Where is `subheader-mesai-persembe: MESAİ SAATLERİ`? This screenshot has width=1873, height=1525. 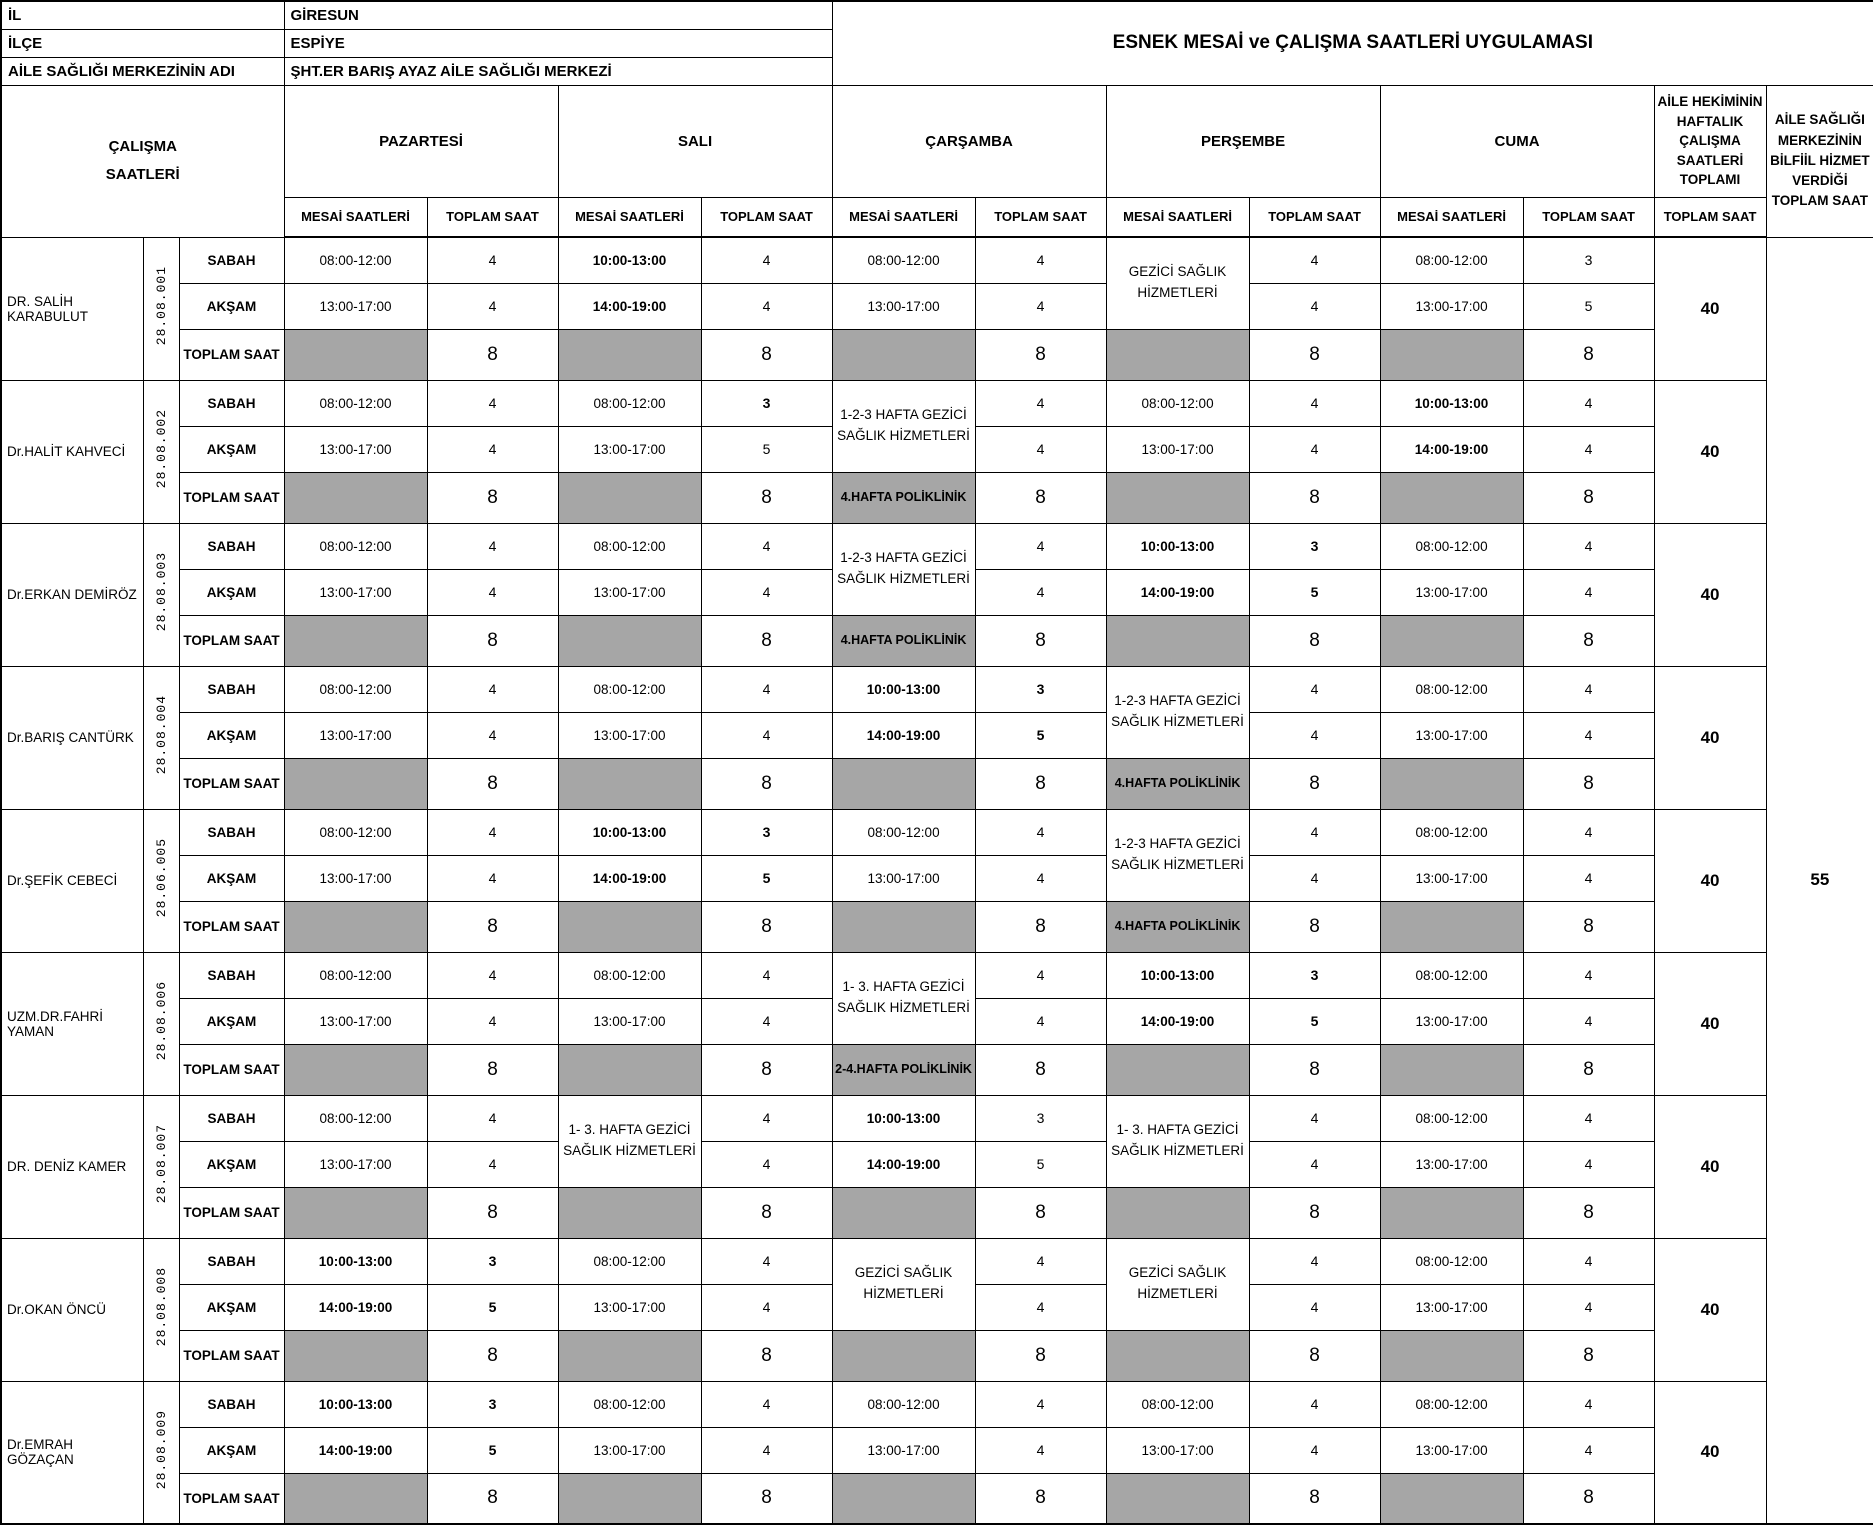
subheader-mesai-persembe: MESAİ SAATLERİ is located at coordinates (1177, 217).